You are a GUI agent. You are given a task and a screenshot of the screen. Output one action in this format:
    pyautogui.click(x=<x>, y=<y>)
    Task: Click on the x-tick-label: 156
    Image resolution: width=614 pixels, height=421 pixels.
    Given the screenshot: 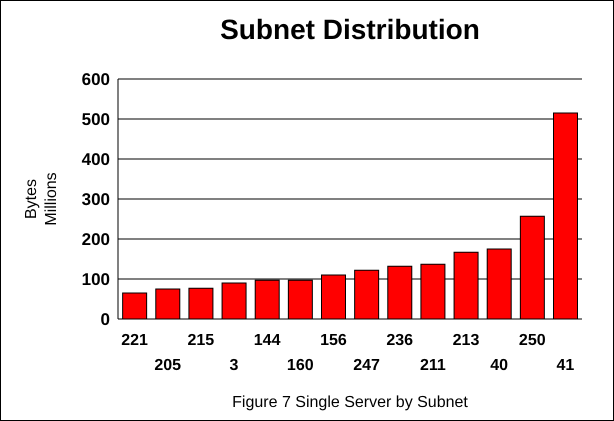 What is the action you would take?
    pyautogui.click(x=333, y=340)
    